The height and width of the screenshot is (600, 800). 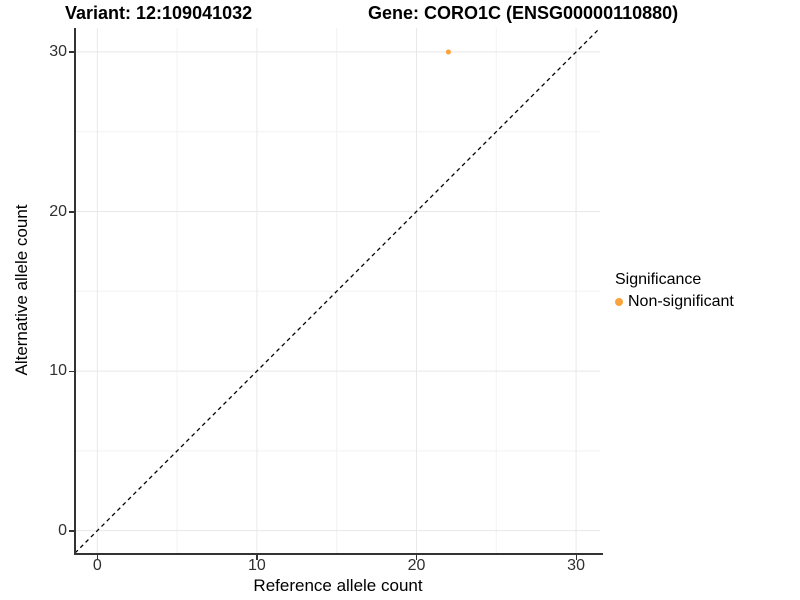 I want to click on x-tick-label: 30, so click(x=576, y=565).